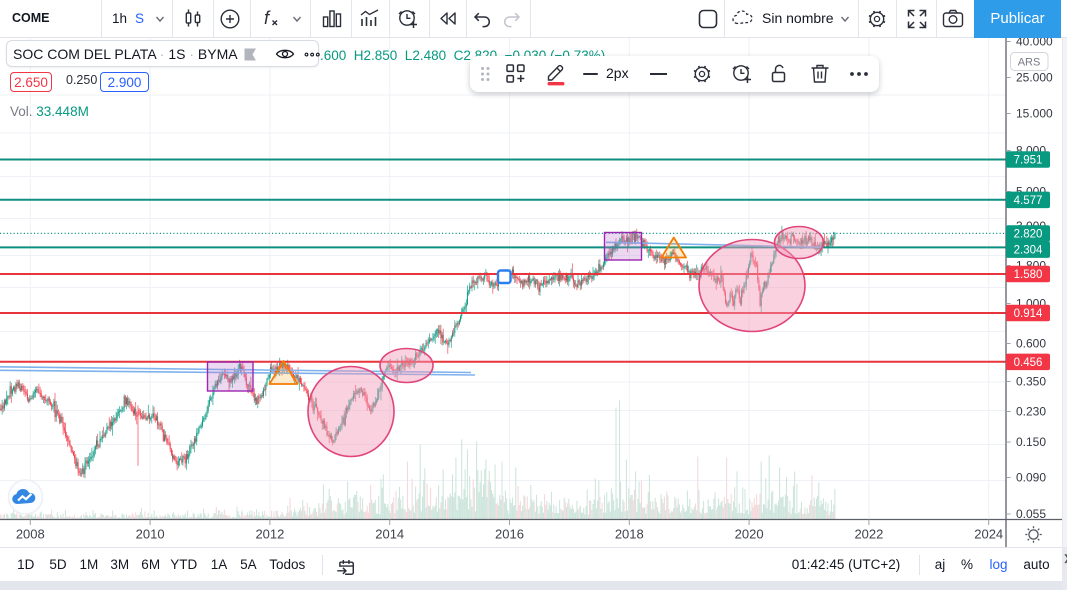  I want to click on svg-text: 2008, so click(30, 534).